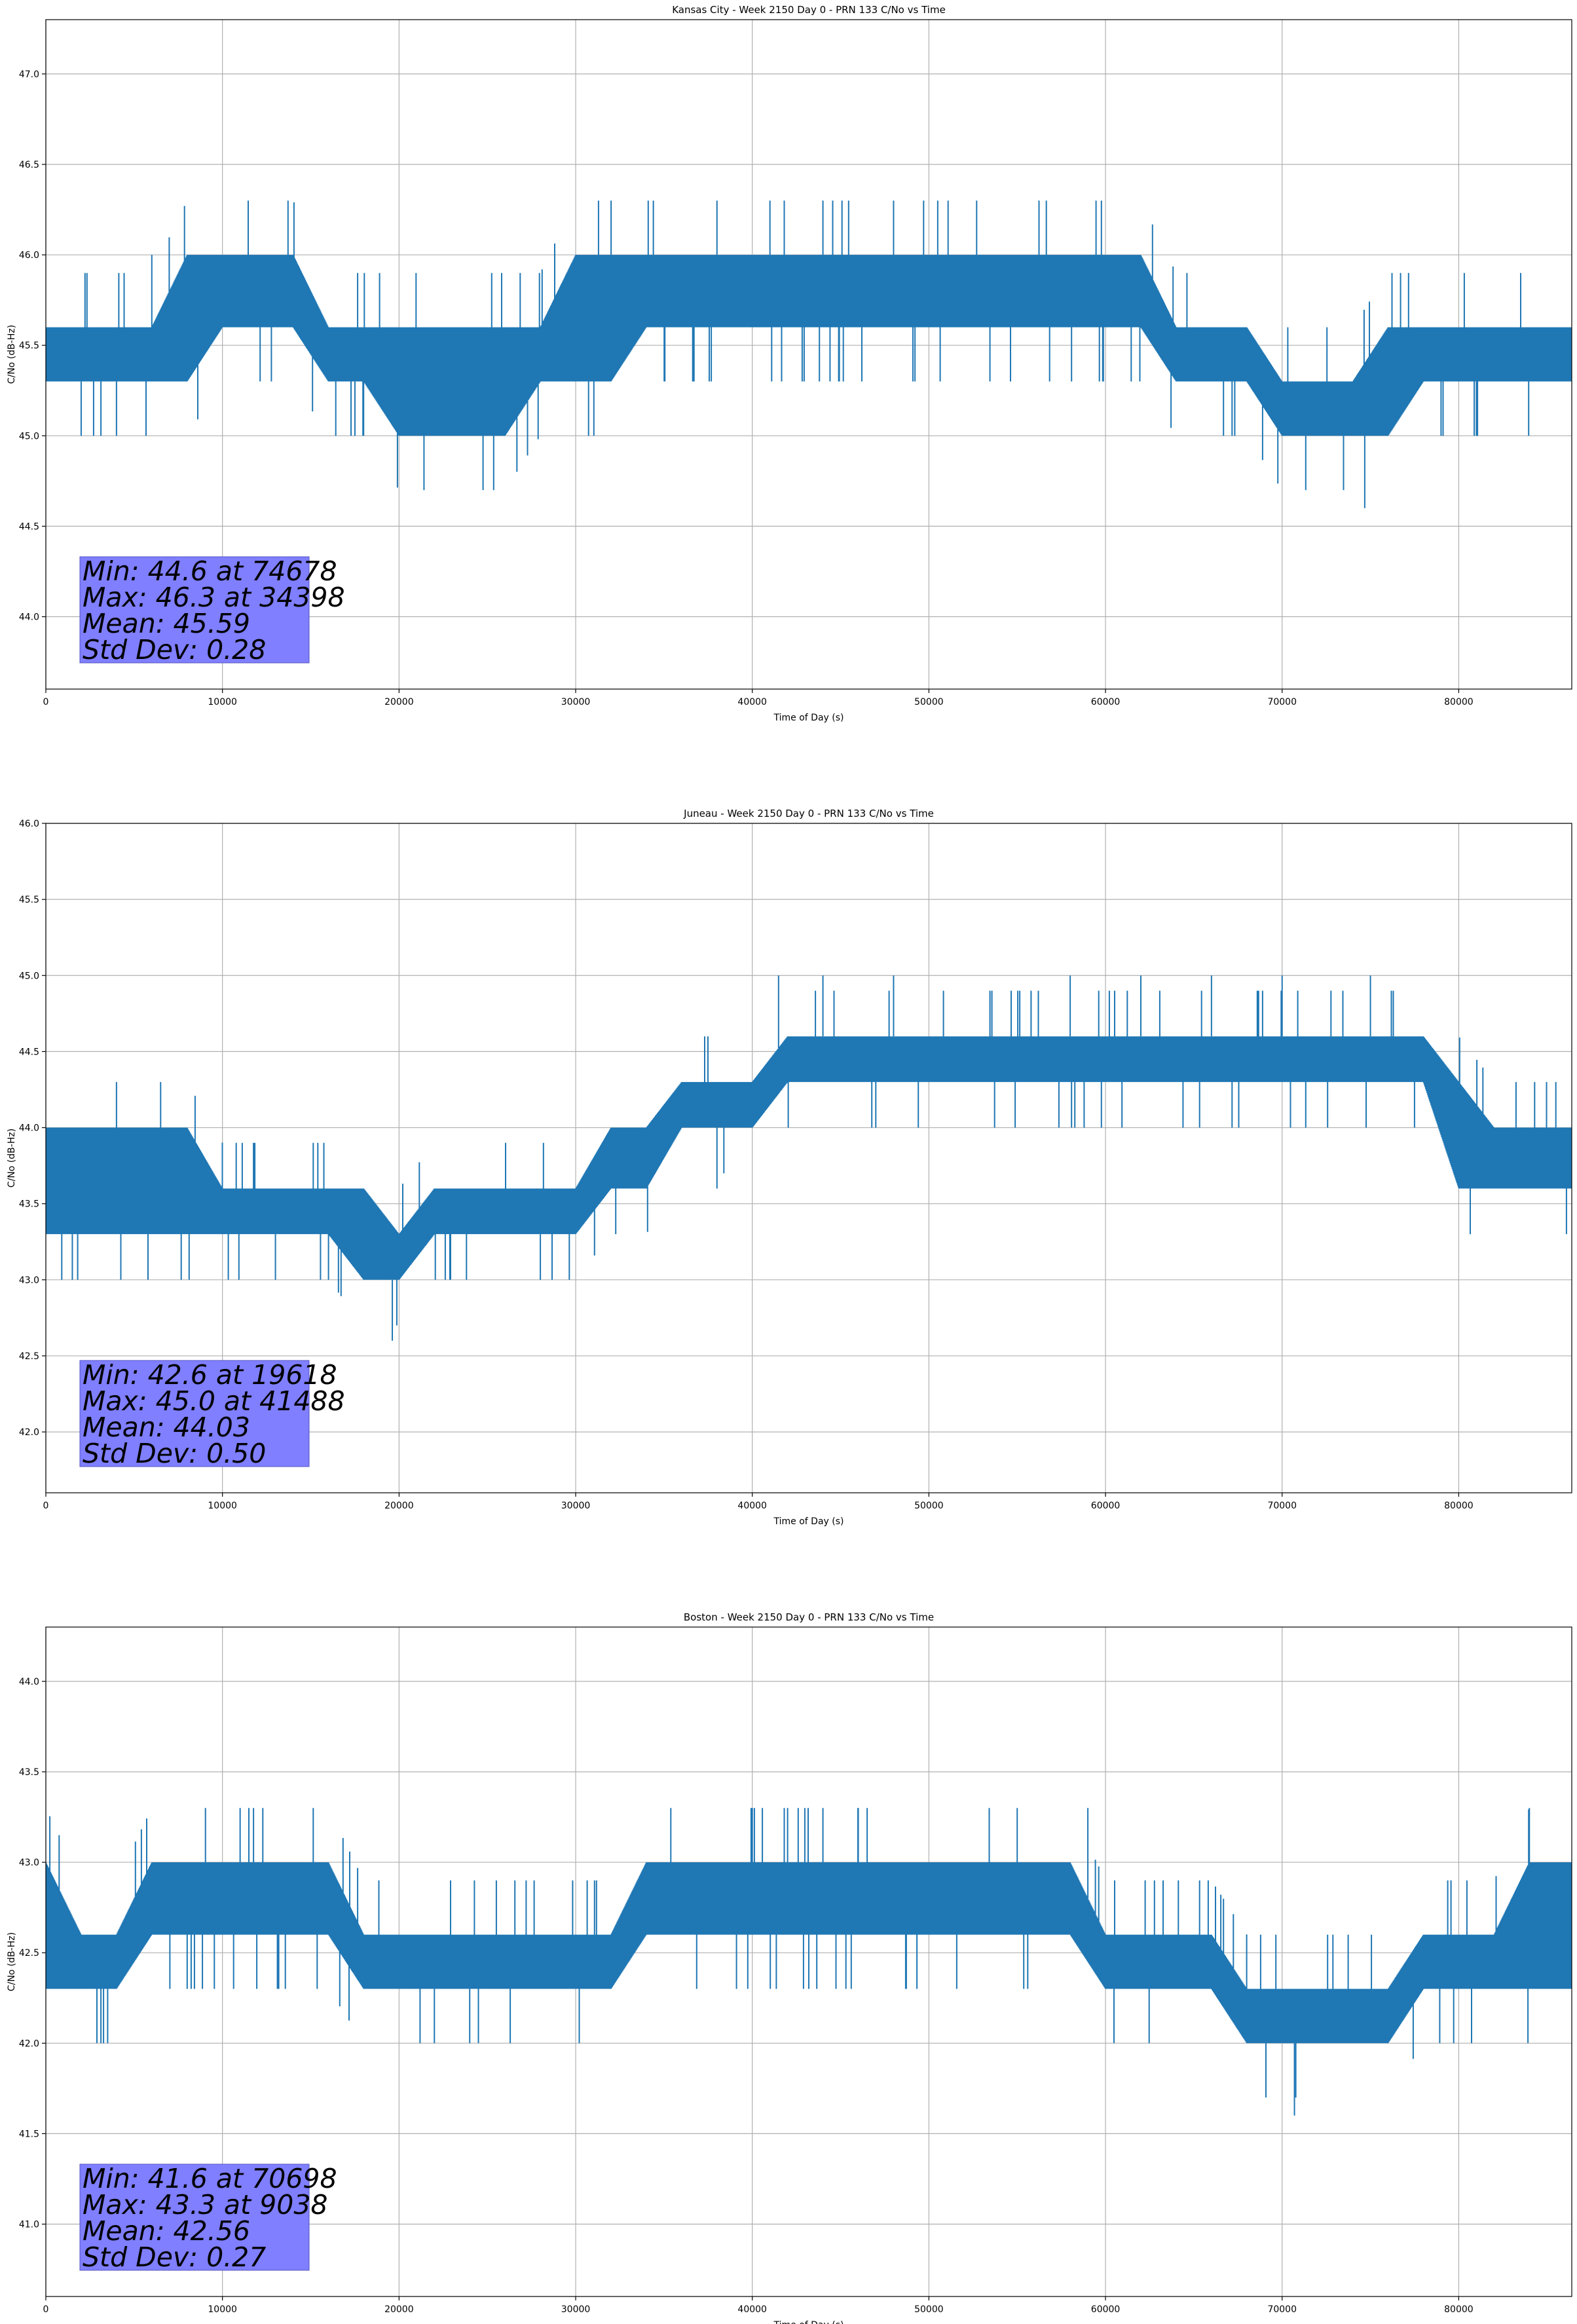 The height and width of the screenshot is (2324, 1577). I want to click on stats-line: Std Dev: 0.27, so click(174, 2257).